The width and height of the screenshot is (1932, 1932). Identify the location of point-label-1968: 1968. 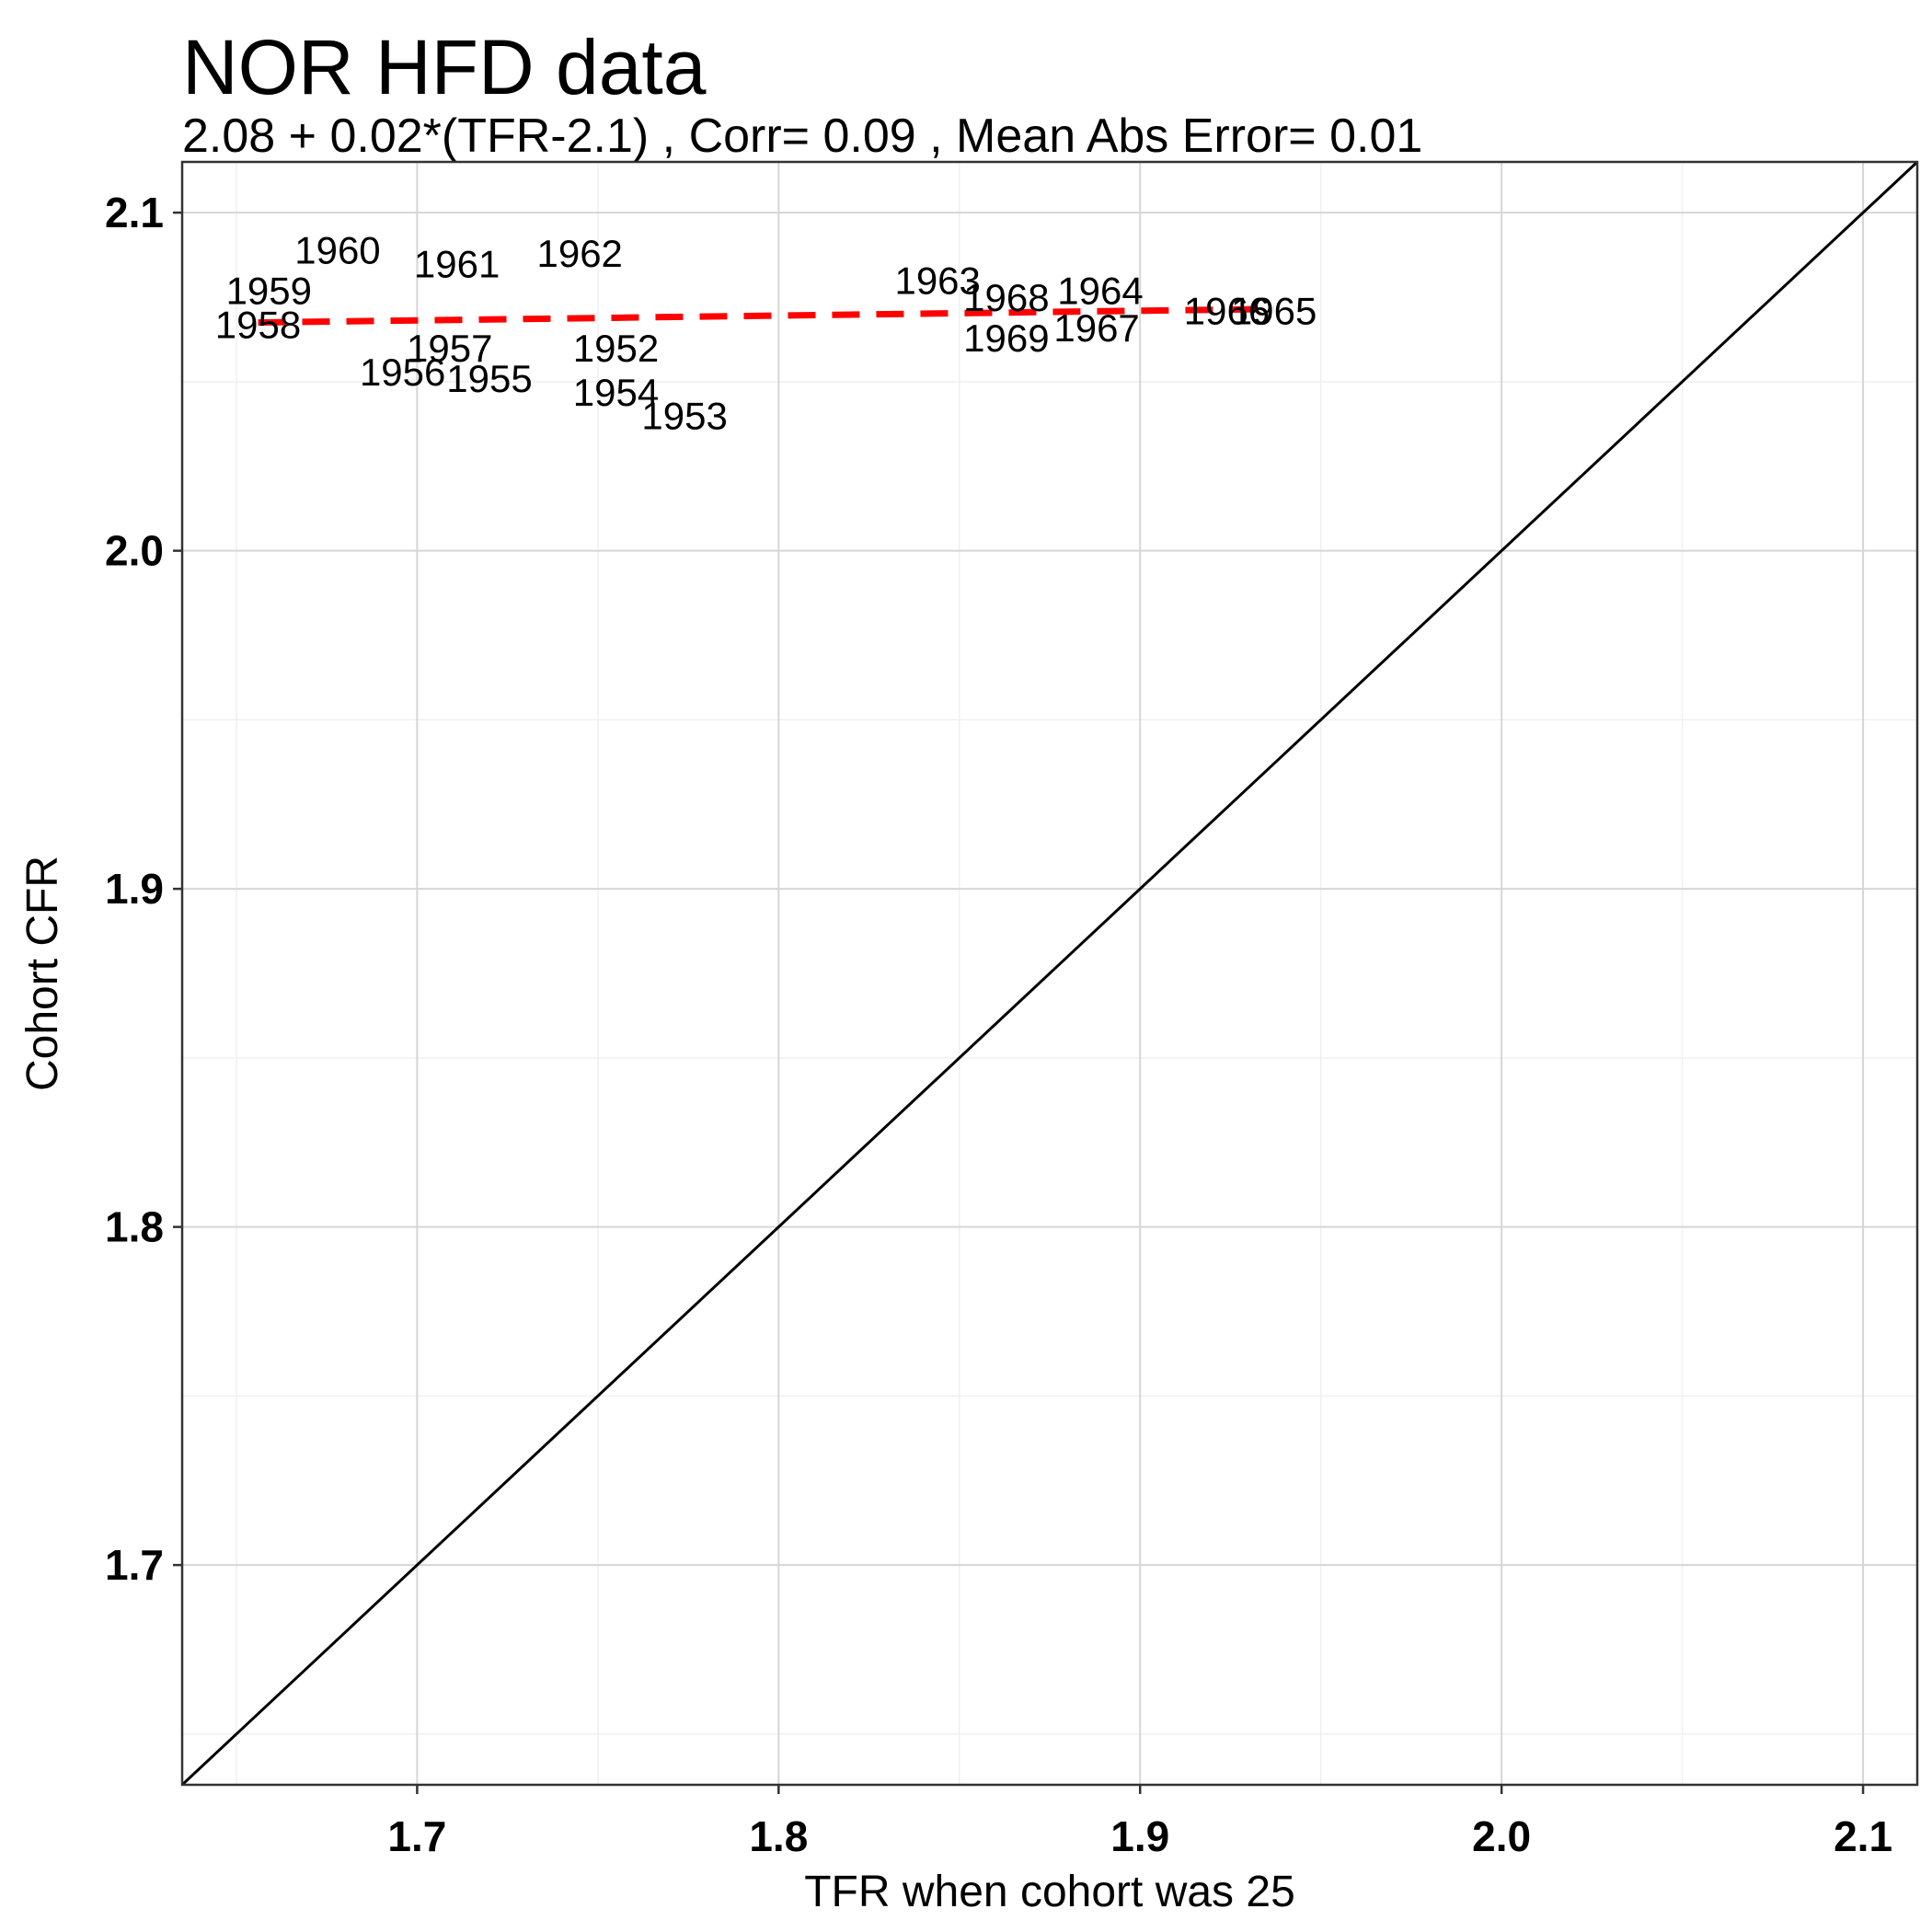
(1006, 297).